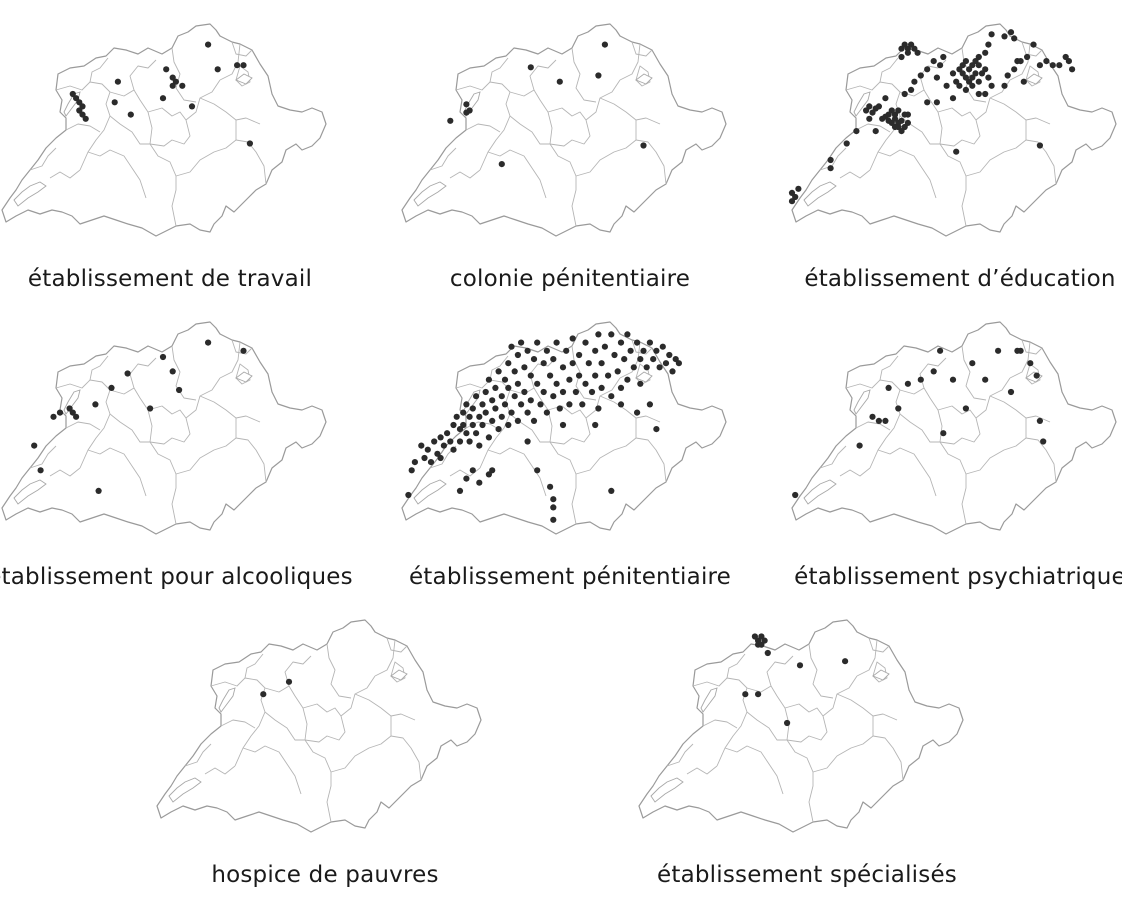 Image resolution: width=1122 pixels, height=911 pixels. I want to click on map-panel-psychiatrique: établissement psychiatrique, so click(956, 454).